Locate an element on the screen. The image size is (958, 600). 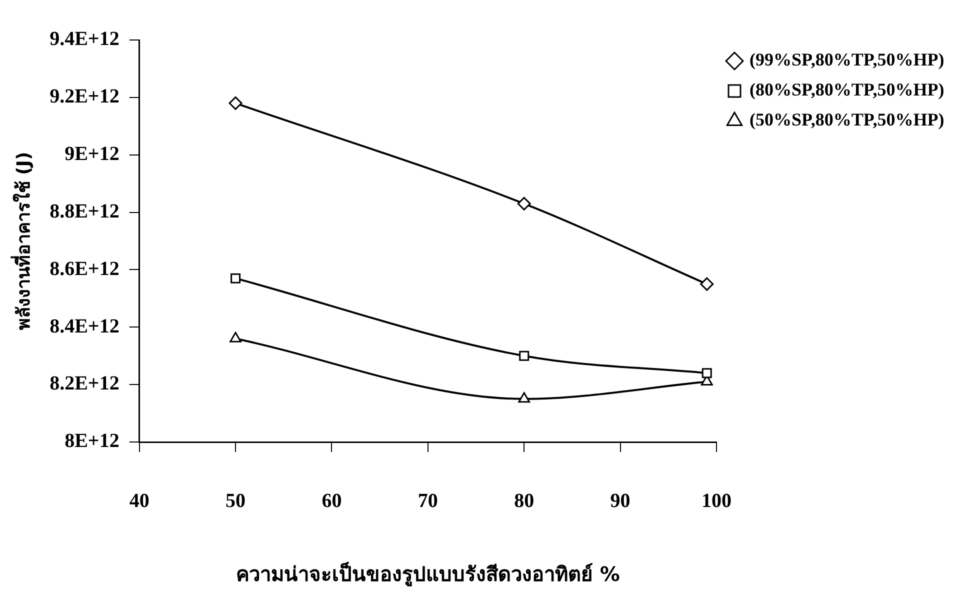
legend-label: (99%SP,80%TP,50%HP) is located at coordinates (847, 60).